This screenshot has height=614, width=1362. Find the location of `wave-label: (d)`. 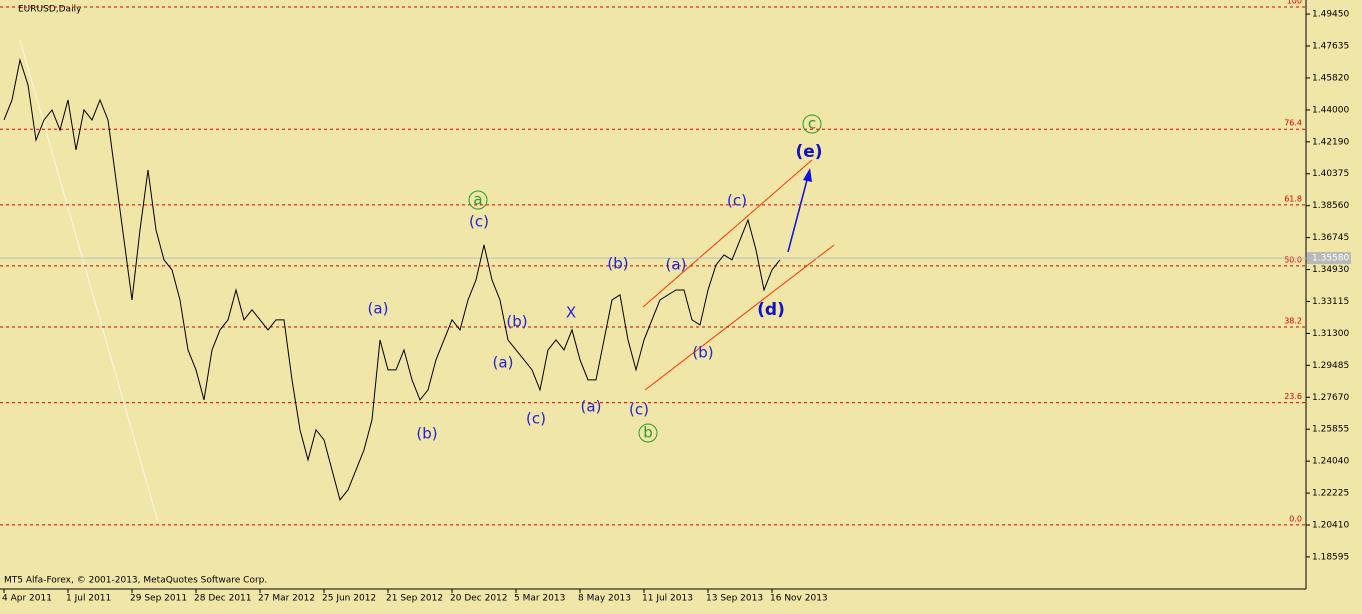

wave-label: (d) is located at coordinates (771, 310).